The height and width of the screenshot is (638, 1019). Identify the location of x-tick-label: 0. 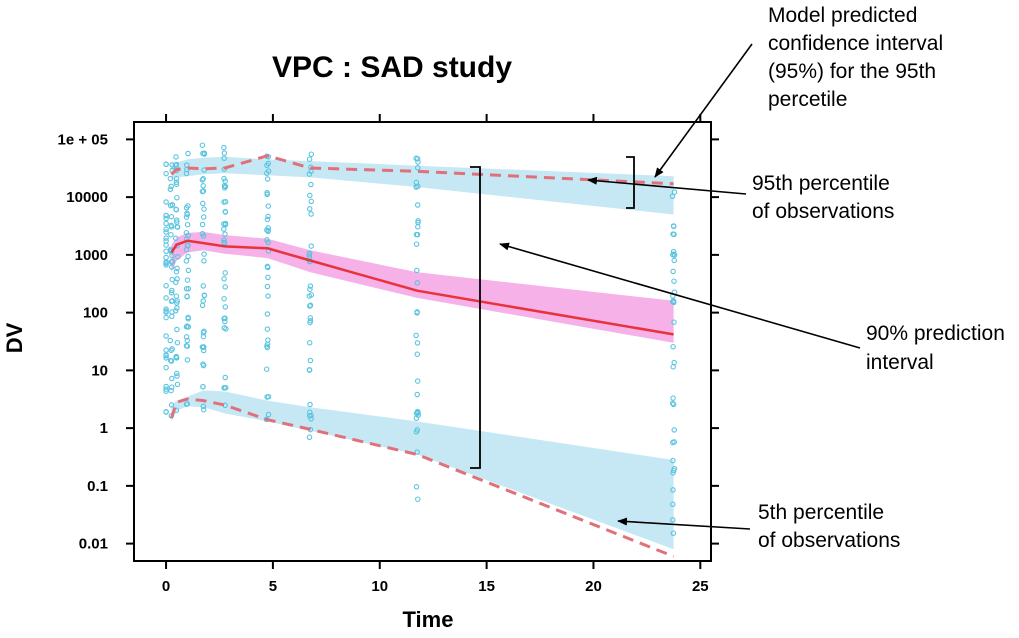
(166, 586).